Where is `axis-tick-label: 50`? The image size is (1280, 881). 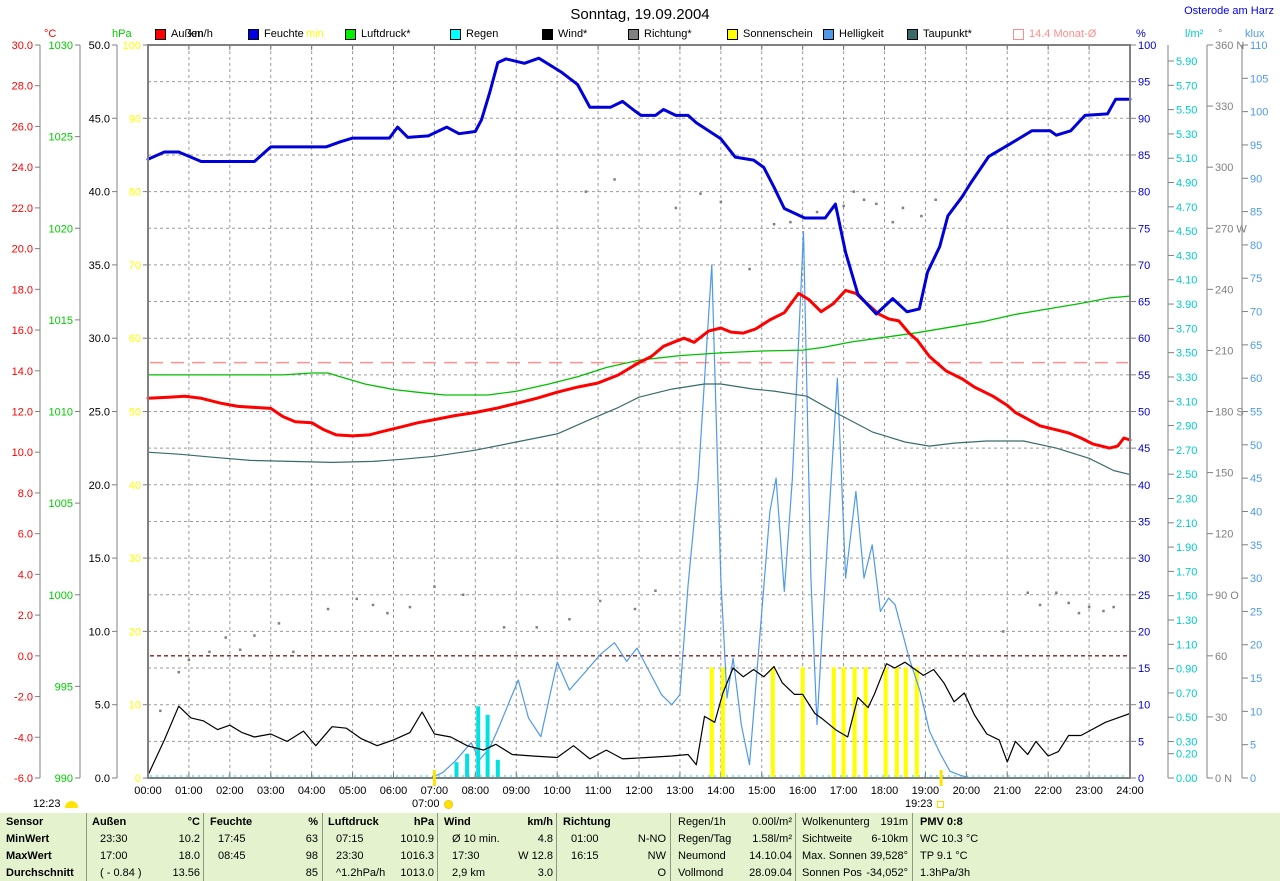 axis-tick-label: 50 is located at coordinates (1256, 446).